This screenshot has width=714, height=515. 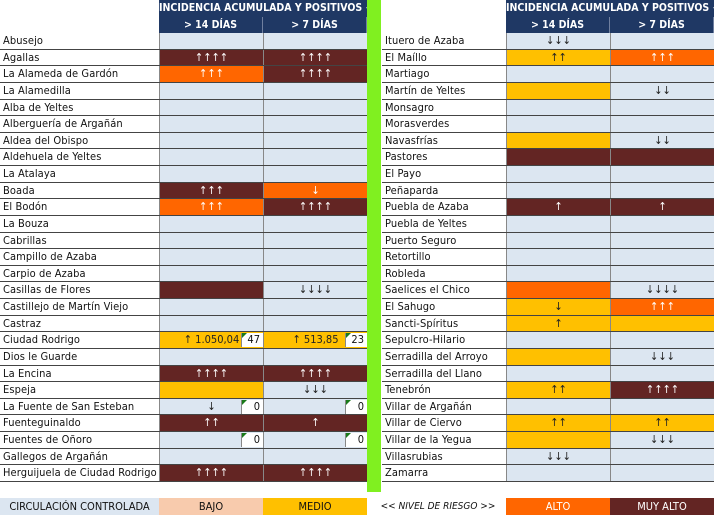 What do you see at coordinates (417, 124) in the screenshot?
I see `municipality-name: Morasverdes` at bounding box center [417, 124].